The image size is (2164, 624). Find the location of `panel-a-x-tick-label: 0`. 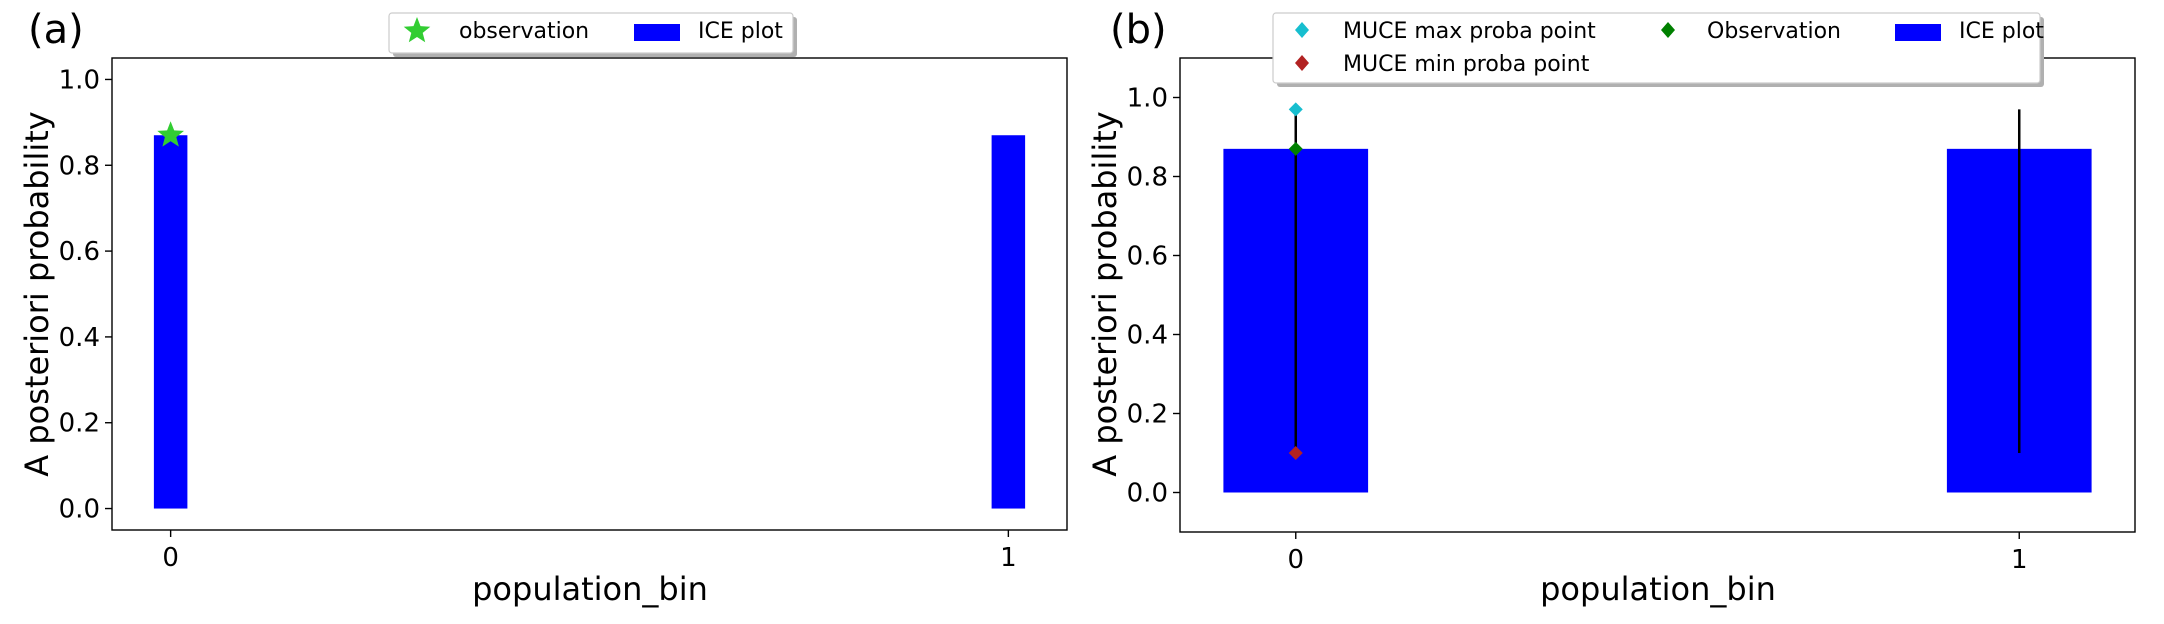

panel-a-x-tick-label: 0 is located at coordinates (170, 558).